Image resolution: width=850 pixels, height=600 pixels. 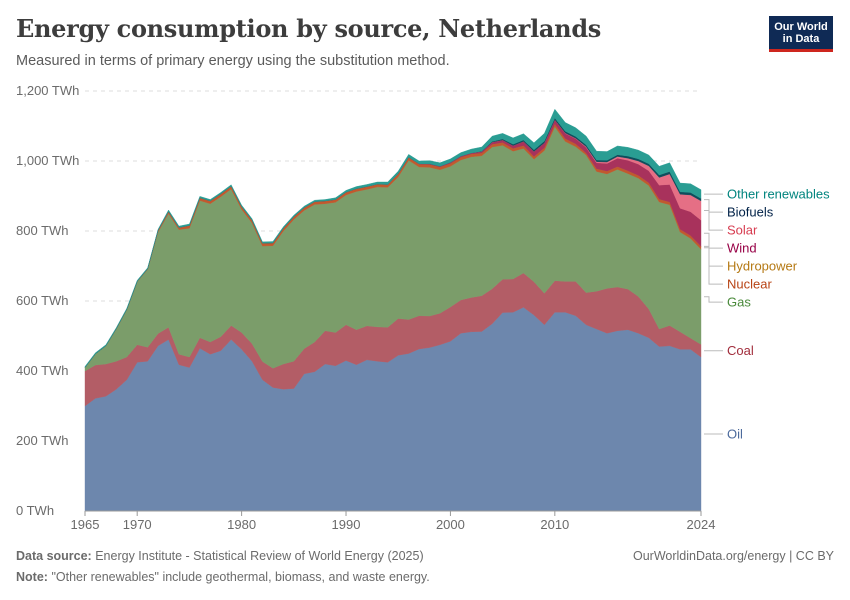 I want to click on note-label: Note:, so click(x=32, y=577).